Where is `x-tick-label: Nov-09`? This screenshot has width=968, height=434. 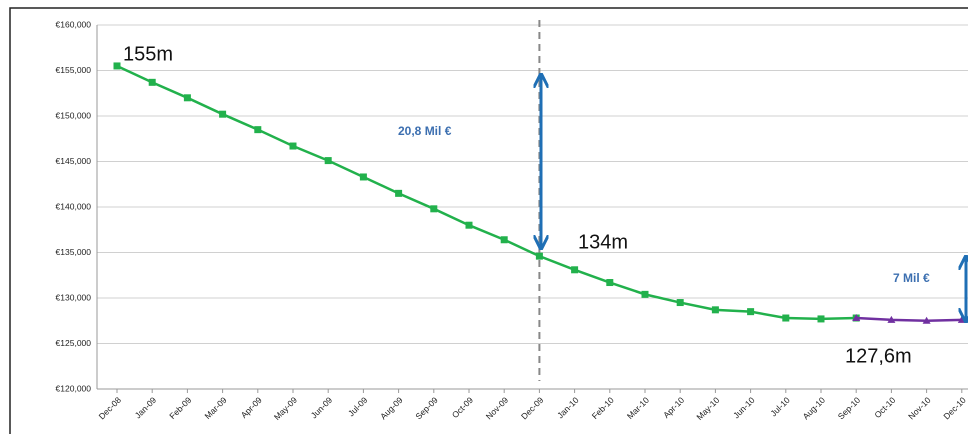
x-tick-label: Nov-09 is located at coordinates (497, 408).